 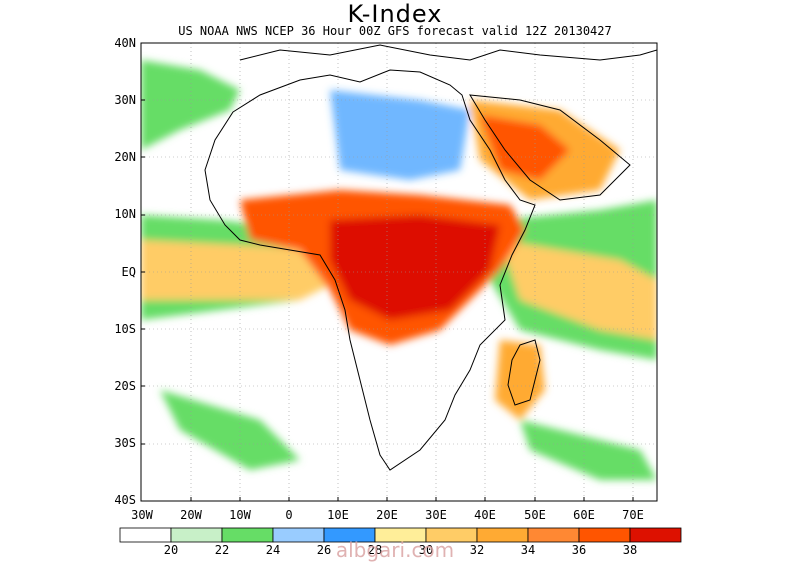 What do you see at coordinates (125, 443) in the screenshot?
I see `lat-label-30s: 30S` at bounding box center [125, 443].